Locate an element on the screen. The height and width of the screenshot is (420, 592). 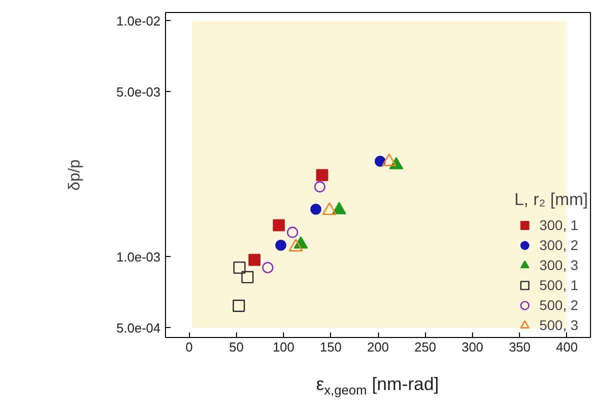
x-axis-title: ε$_{x,geom}$ [nm-rad] is located at coordinates (377, 386).